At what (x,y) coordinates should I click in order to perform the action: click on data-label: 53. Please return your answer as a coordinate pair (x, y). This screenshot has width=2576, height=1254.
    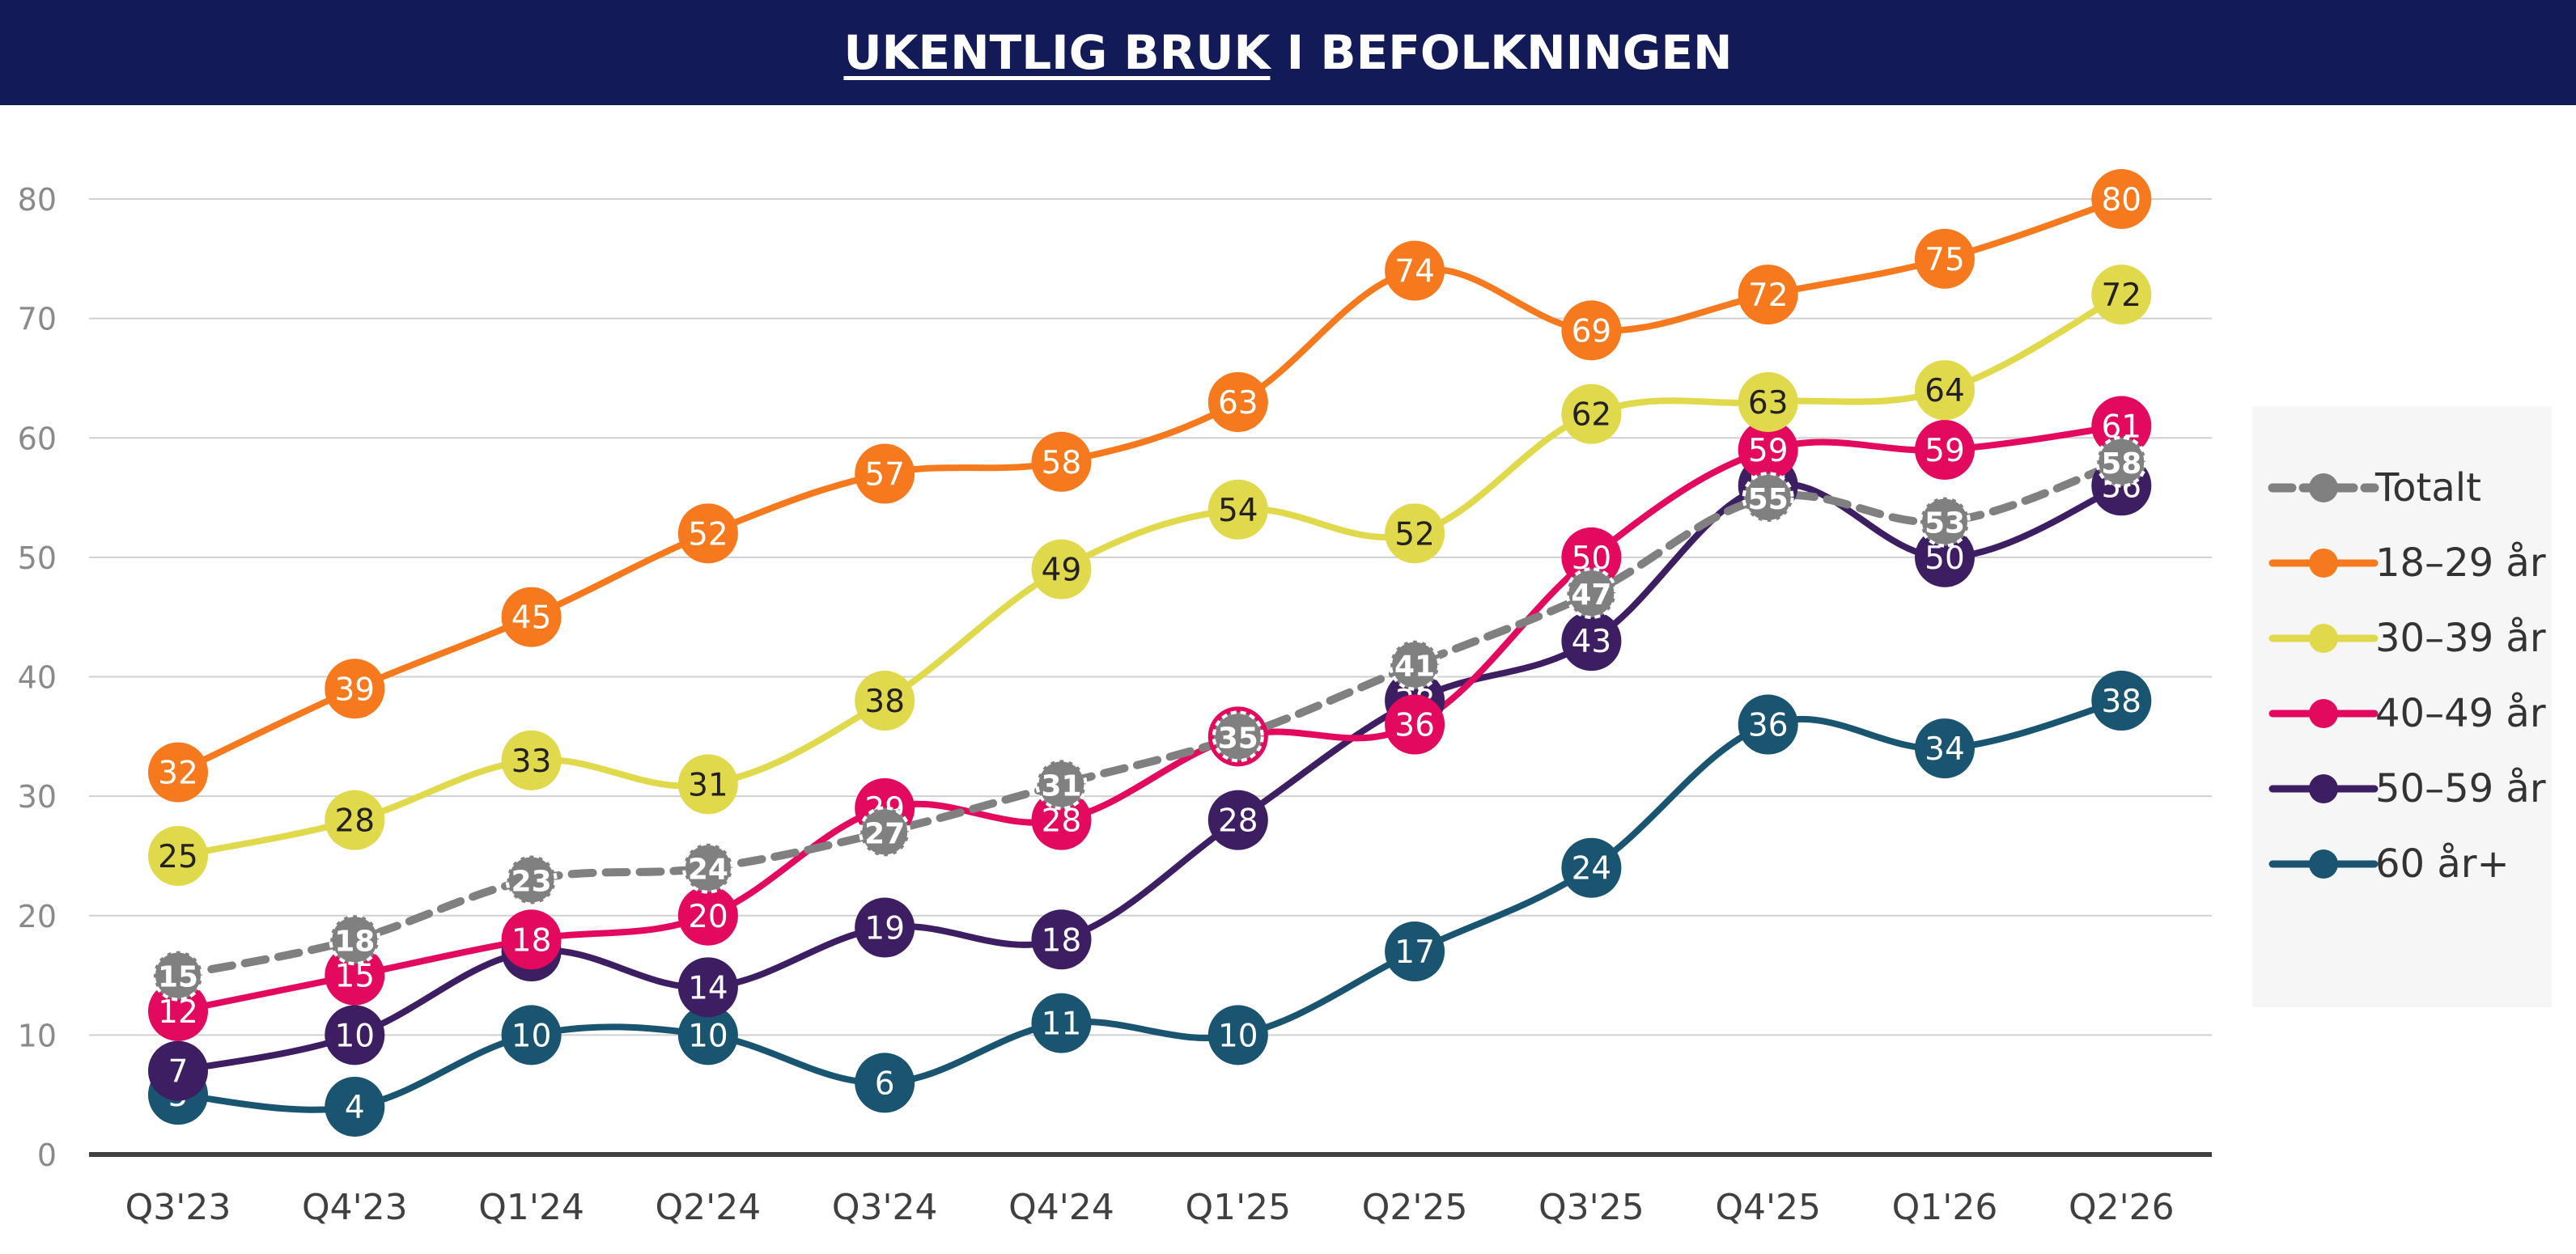
    Looking at the image, I should click on (1945, 524).